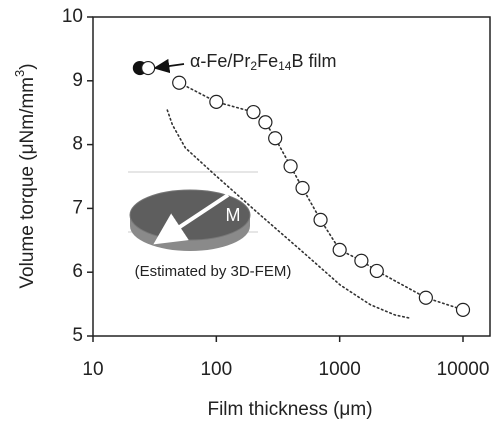 The height and width of the screenshot is (425, 502). I want to click on x-tick-label: 1000, so click(340, 369).